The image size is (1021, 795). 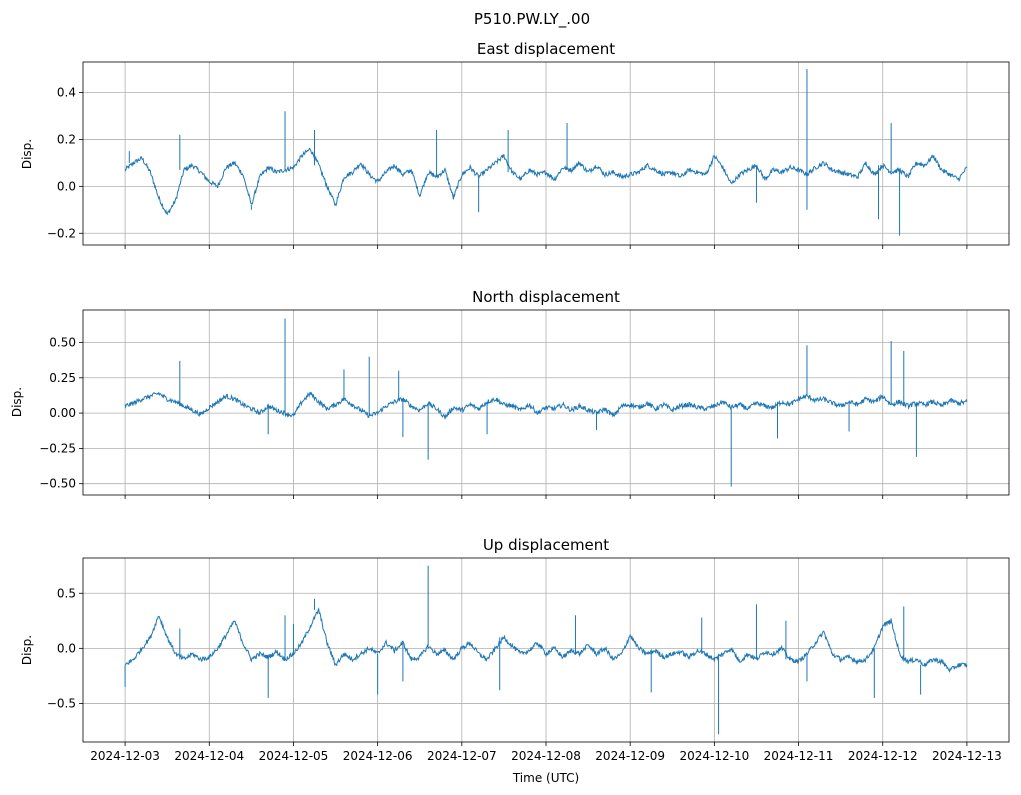 What do you see at coordinates (546, 49) in the screenshot?
I see `subplot-title: East displacement` at bounding box center [546, 49].